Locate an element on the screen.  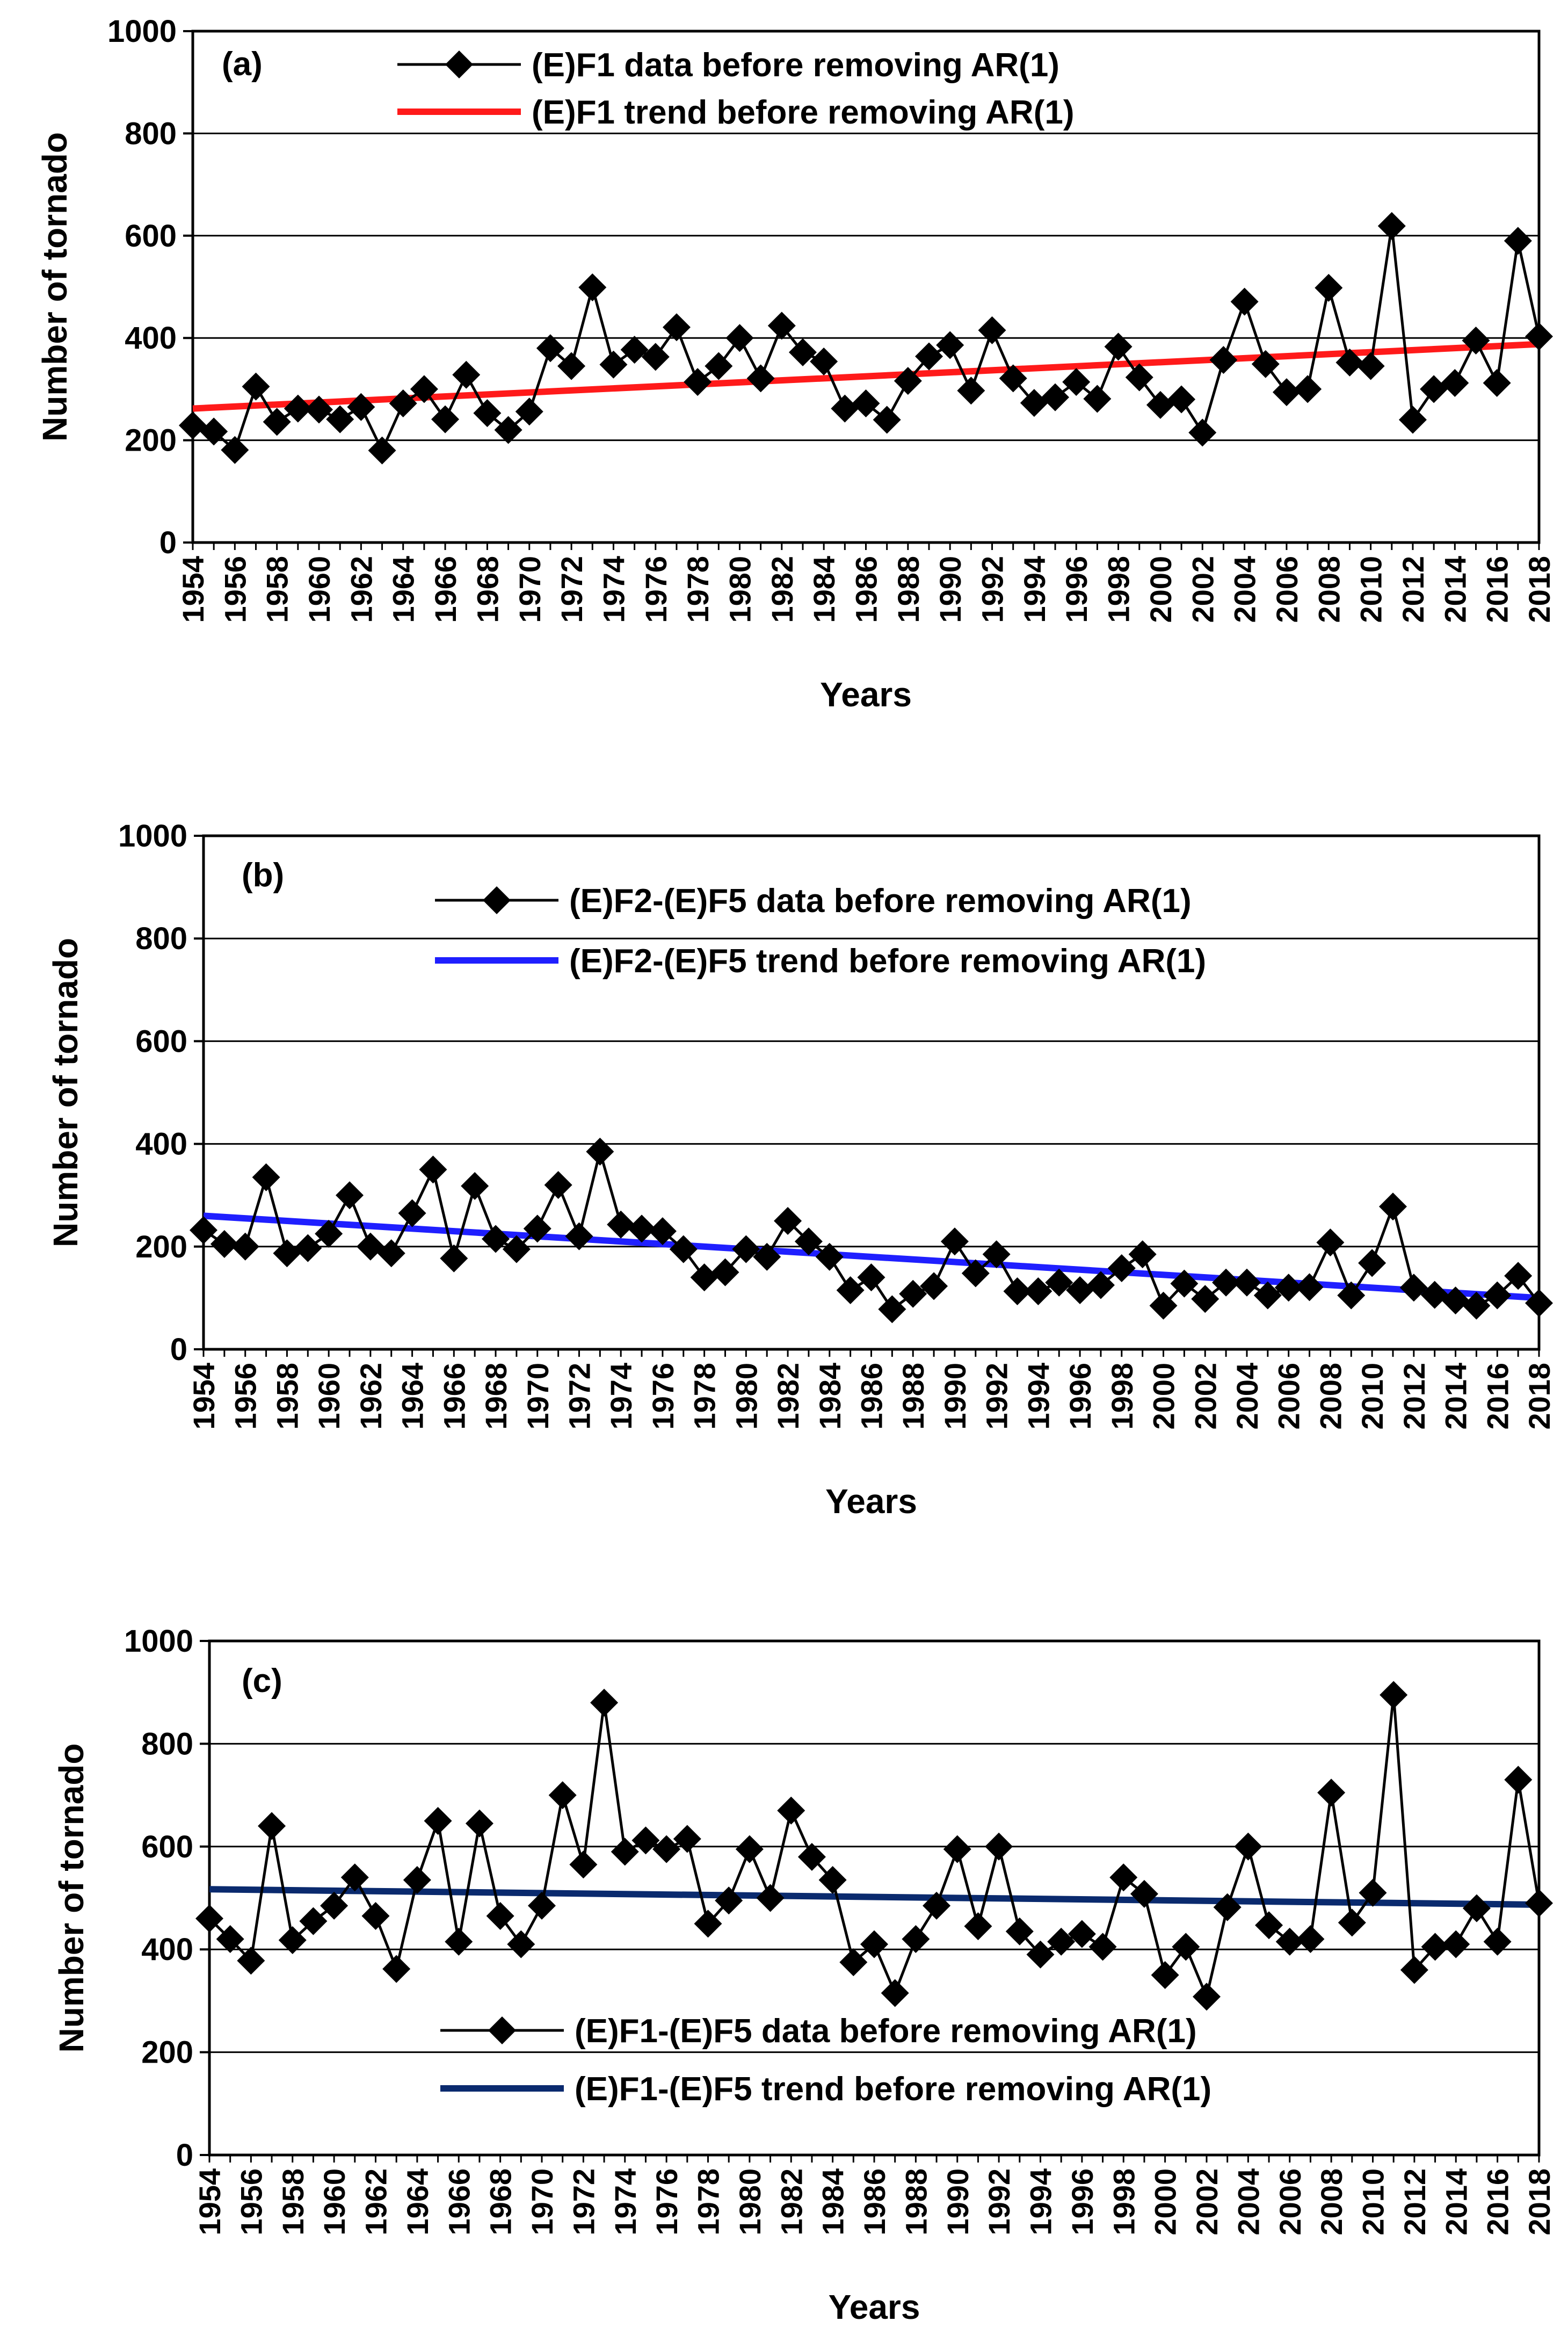
y-tick-label: 0 is located at coordinates (168, 542).